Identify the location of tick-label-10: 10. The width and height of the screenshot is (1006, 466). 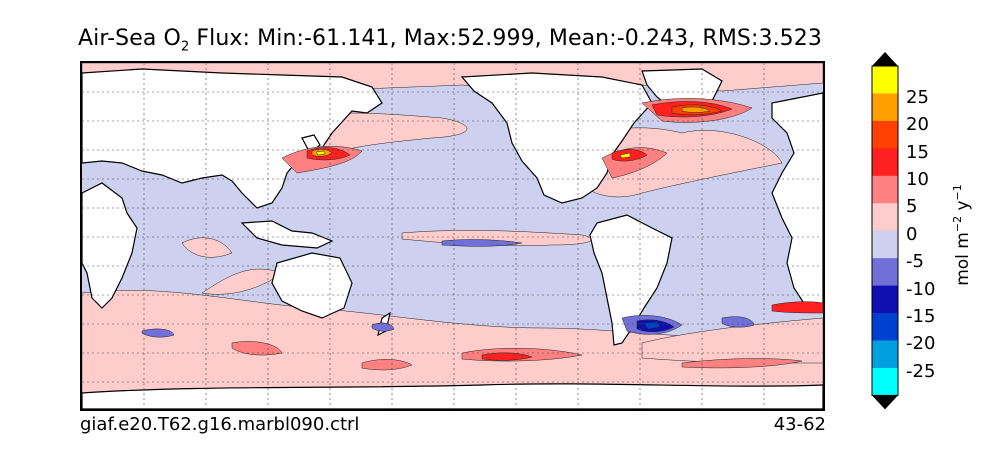
(917, 179).